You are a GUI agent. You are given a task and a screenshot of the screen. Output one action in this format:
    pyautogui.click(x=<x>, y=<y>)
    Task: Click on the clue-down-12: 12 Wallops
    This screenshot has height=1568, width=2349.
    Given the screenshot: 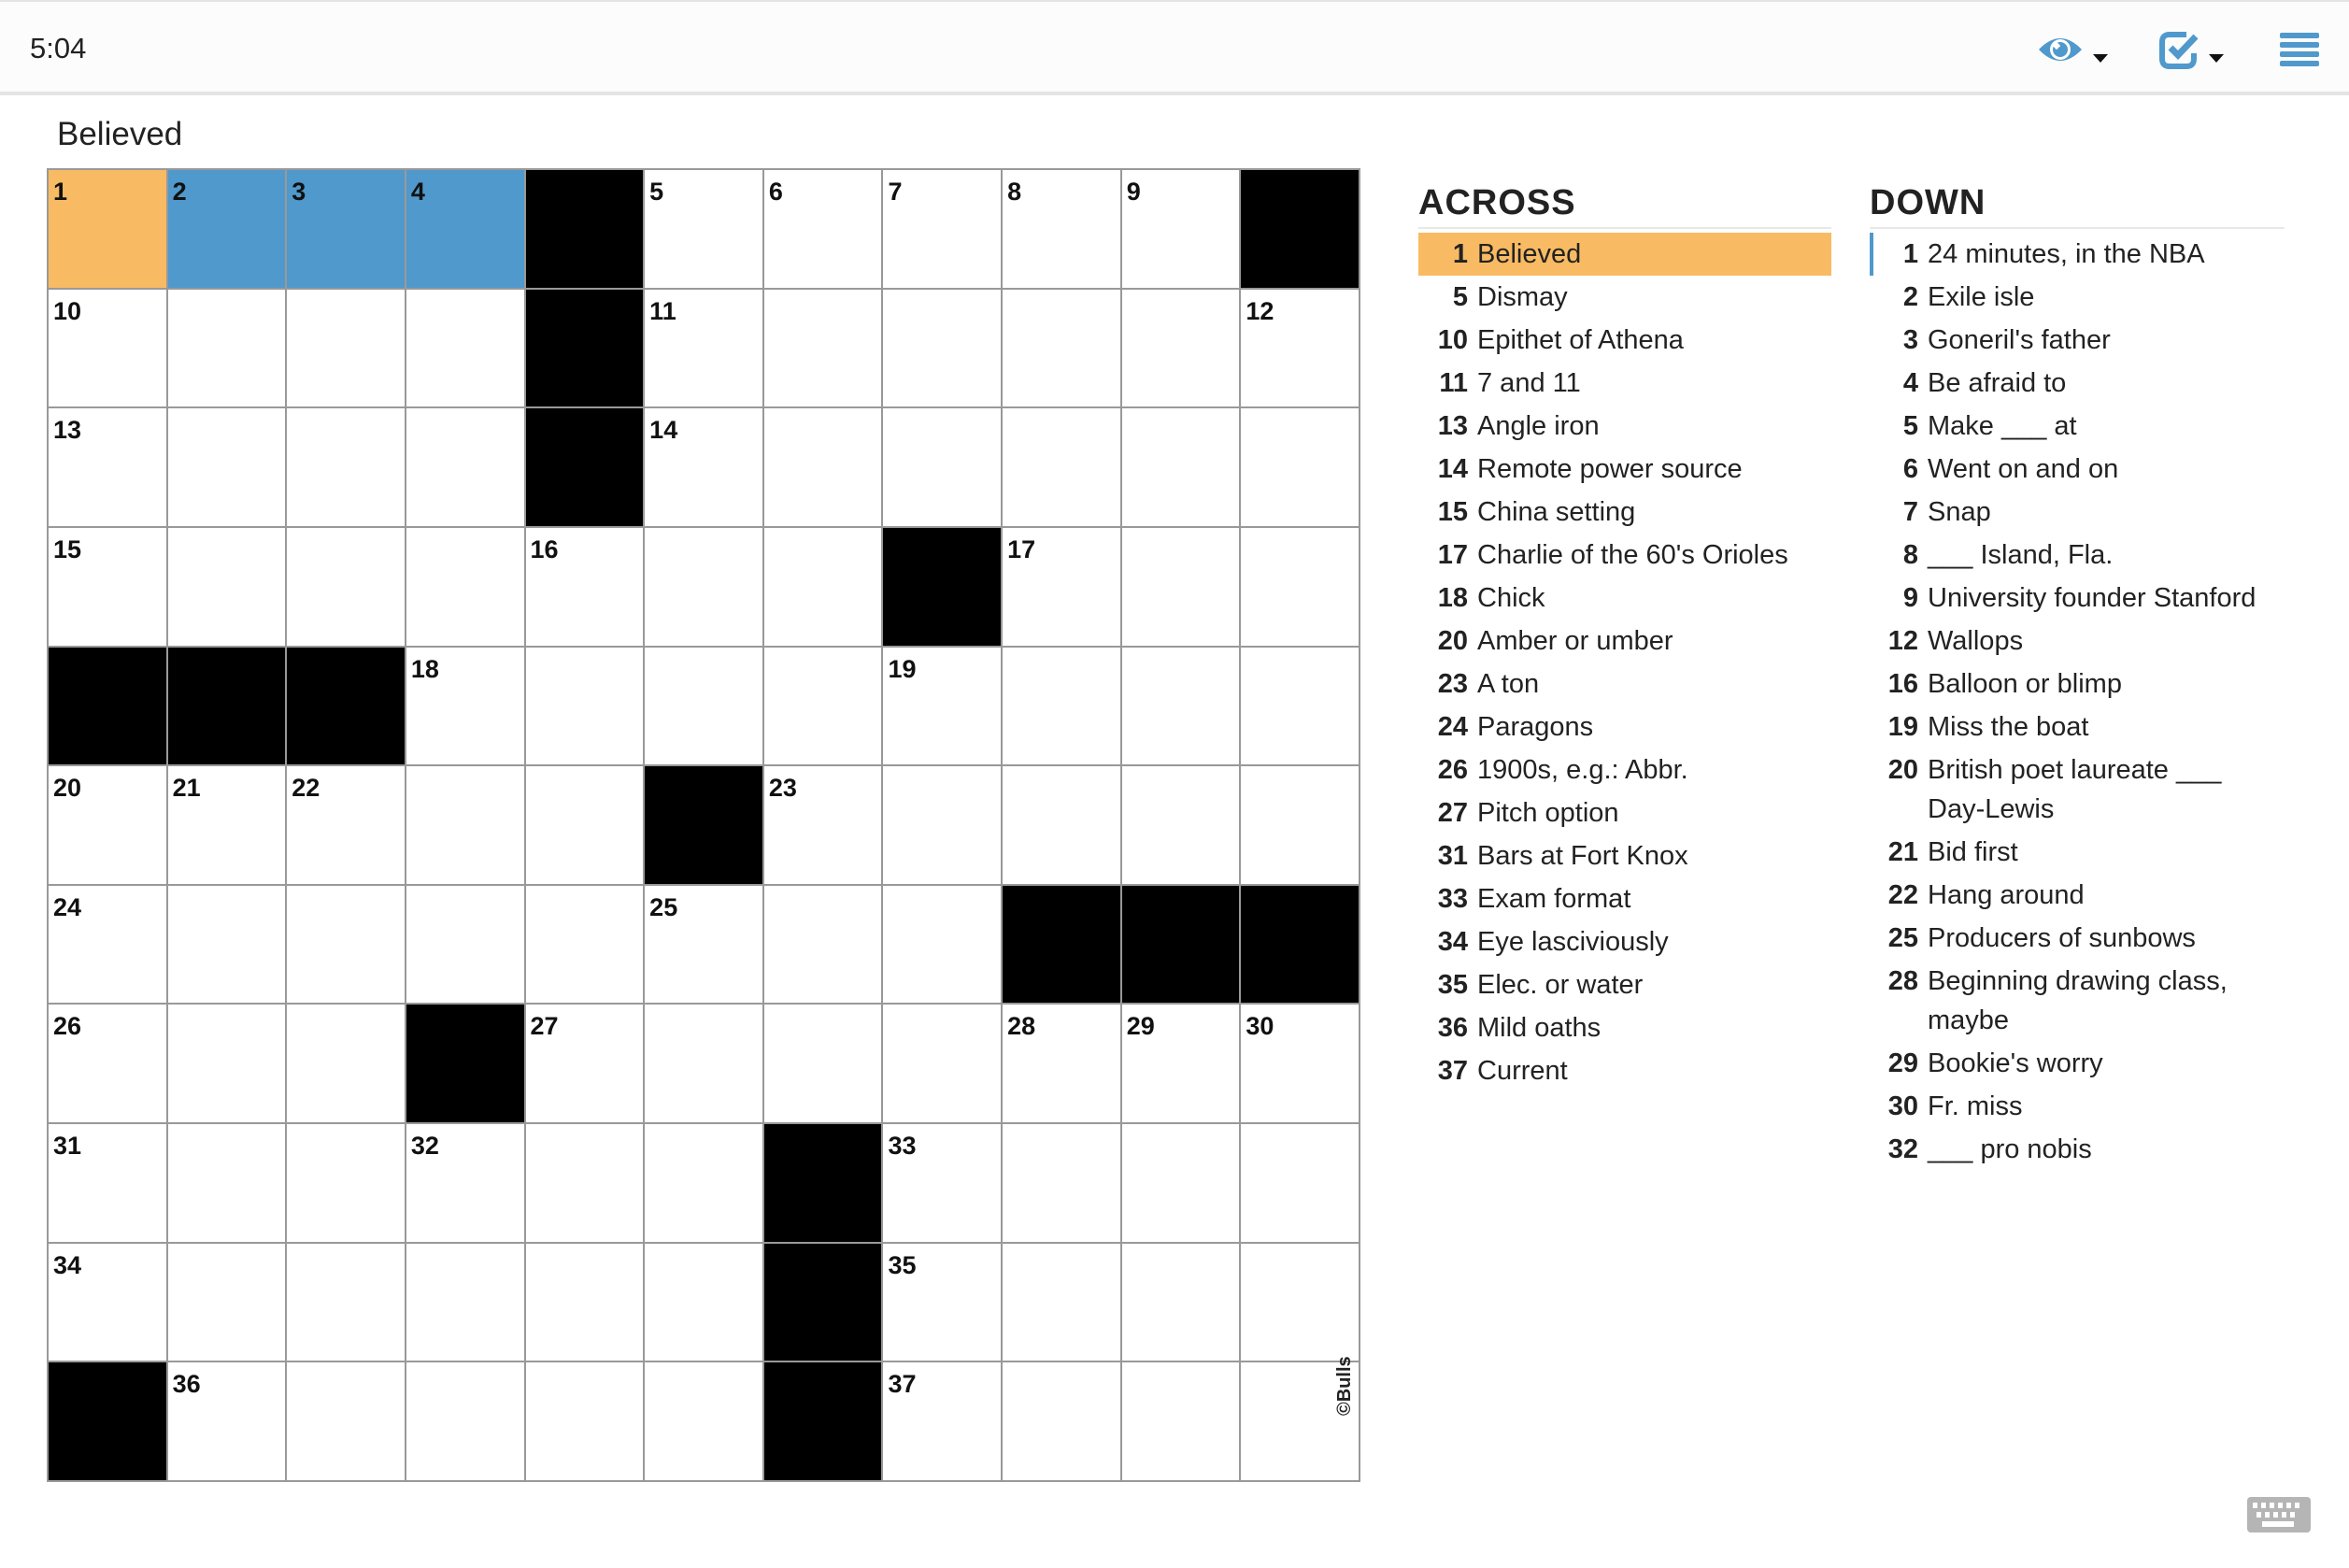 What is the action you would take?
    pyautogui.click(x=2077, y=642)
    